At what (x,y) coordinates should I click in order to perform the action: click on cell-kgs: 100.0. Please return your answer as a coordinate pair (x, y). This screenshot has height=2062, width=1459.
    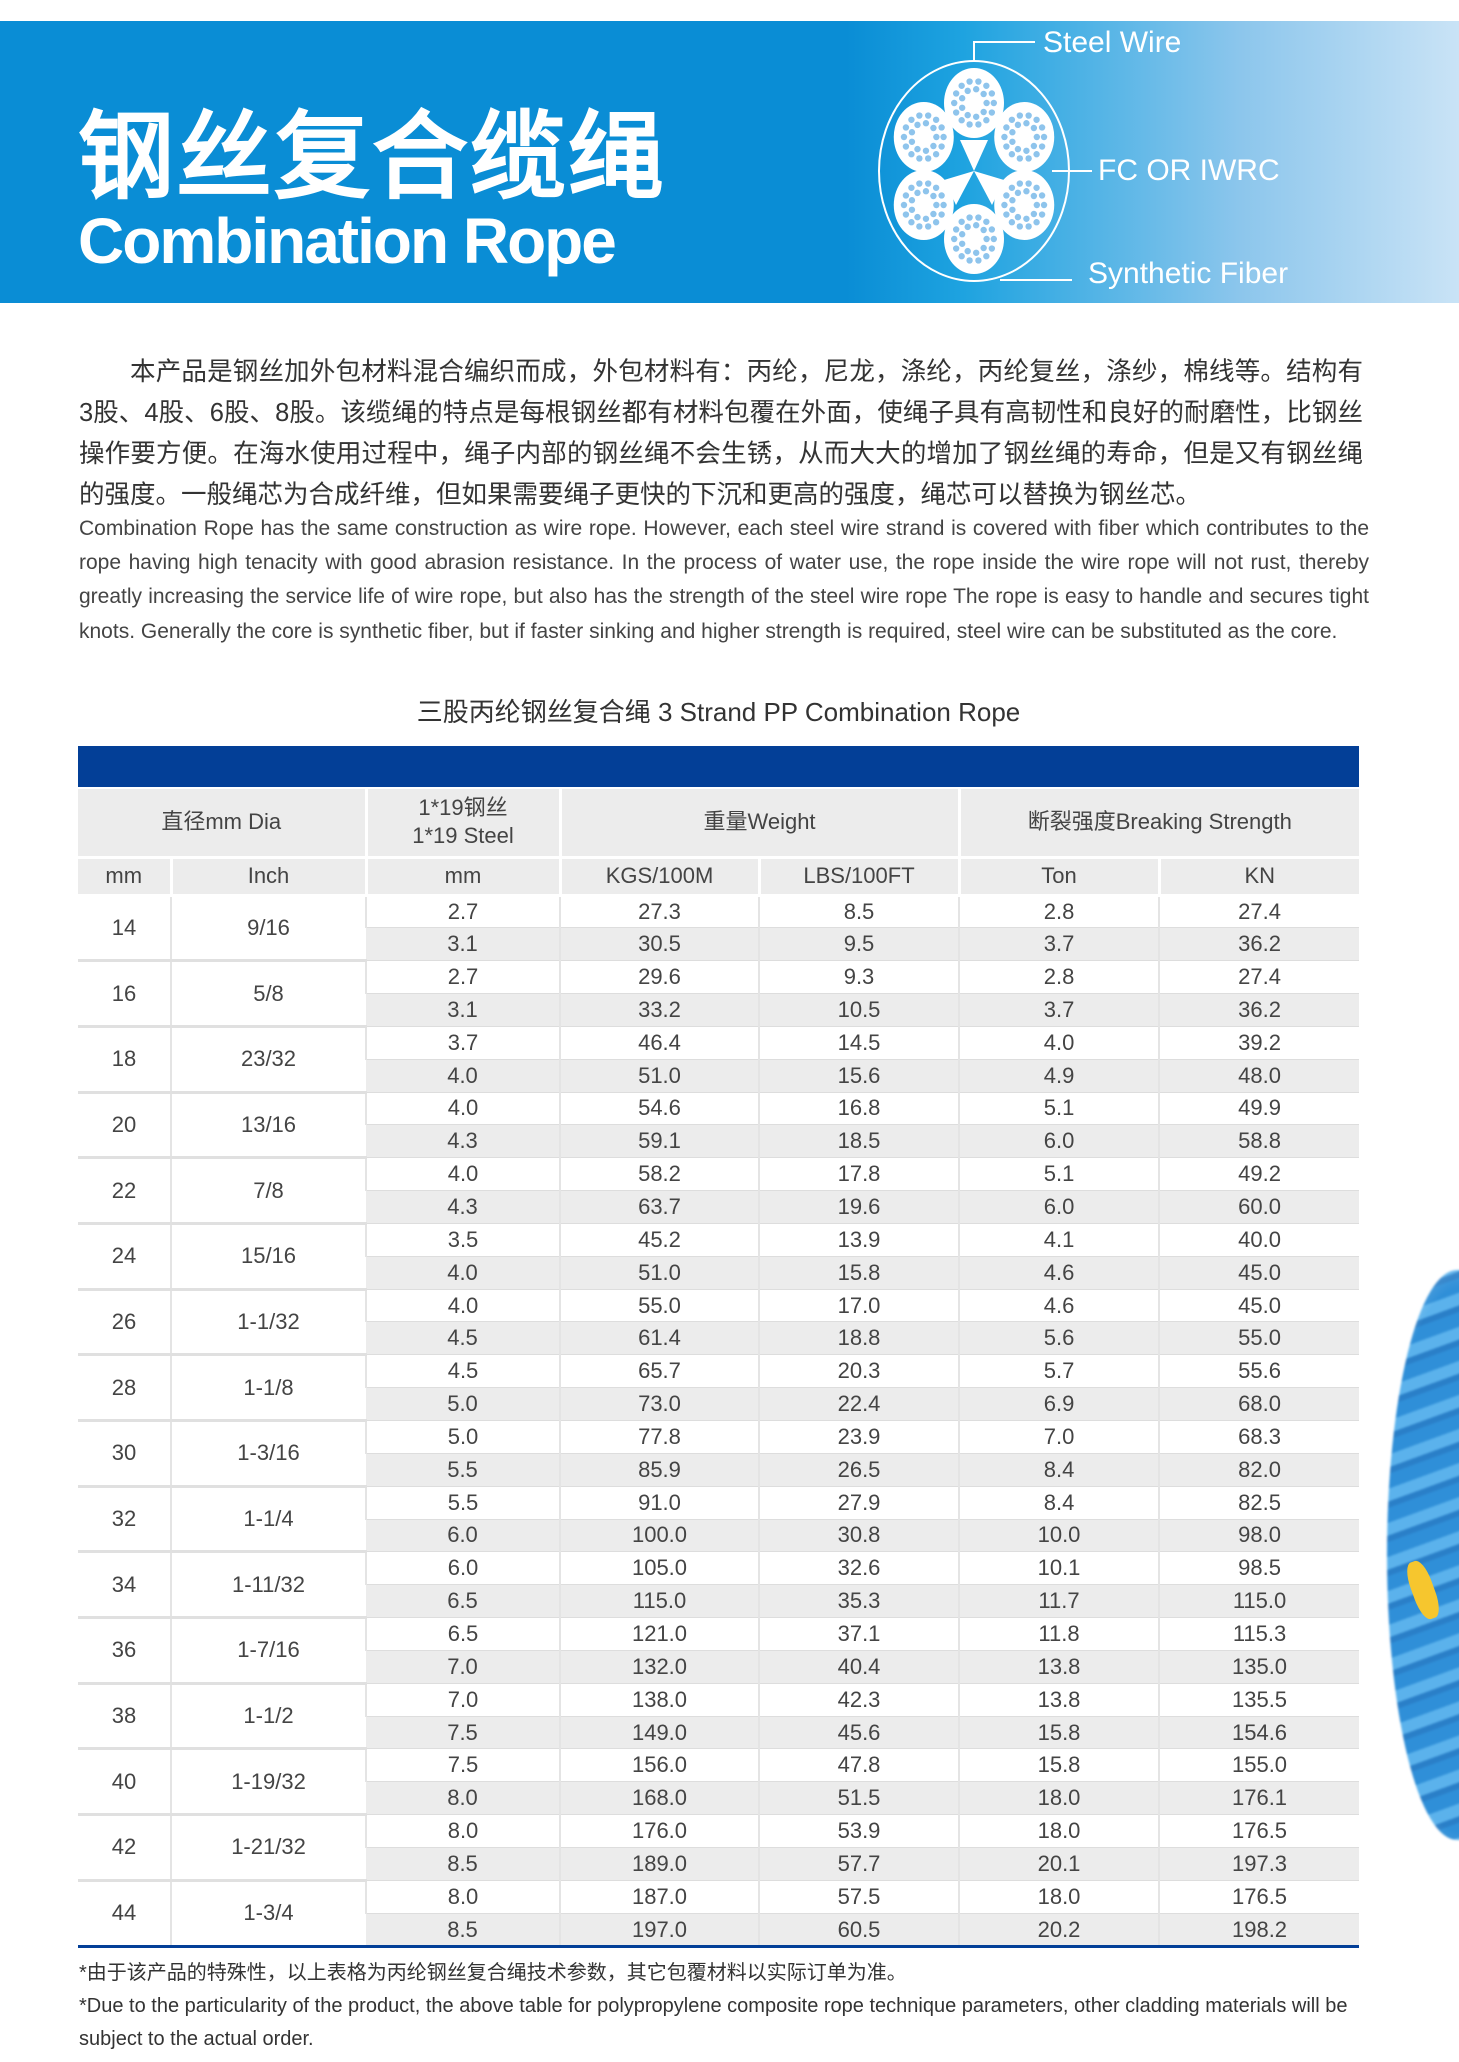
    Looking at the image, I should click on (659, 1536).